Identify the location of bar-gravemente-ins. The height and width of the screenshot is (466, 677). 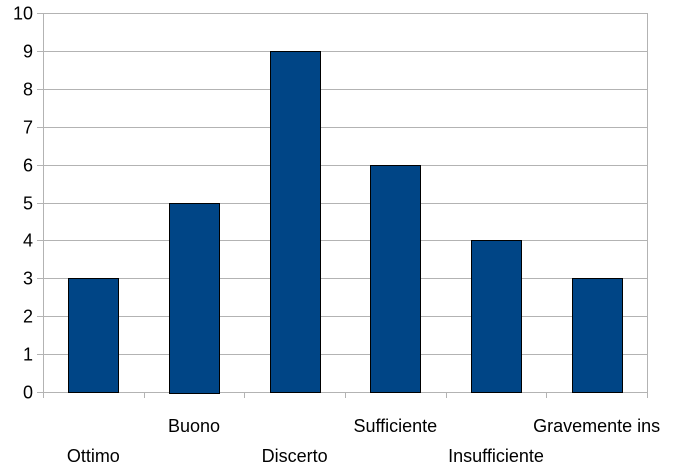
(597, 335).